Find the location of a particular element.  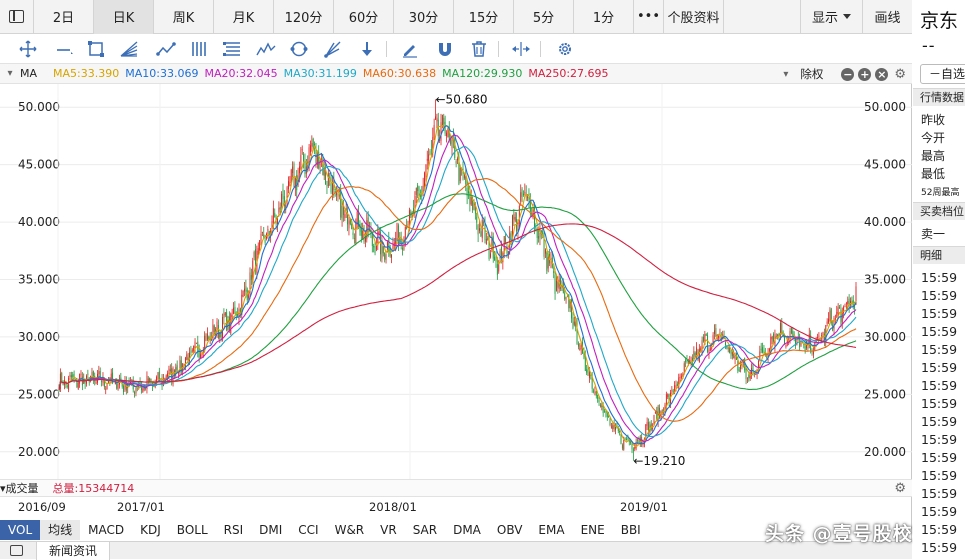

plus-icon: + is located at coordinates (865, 74).